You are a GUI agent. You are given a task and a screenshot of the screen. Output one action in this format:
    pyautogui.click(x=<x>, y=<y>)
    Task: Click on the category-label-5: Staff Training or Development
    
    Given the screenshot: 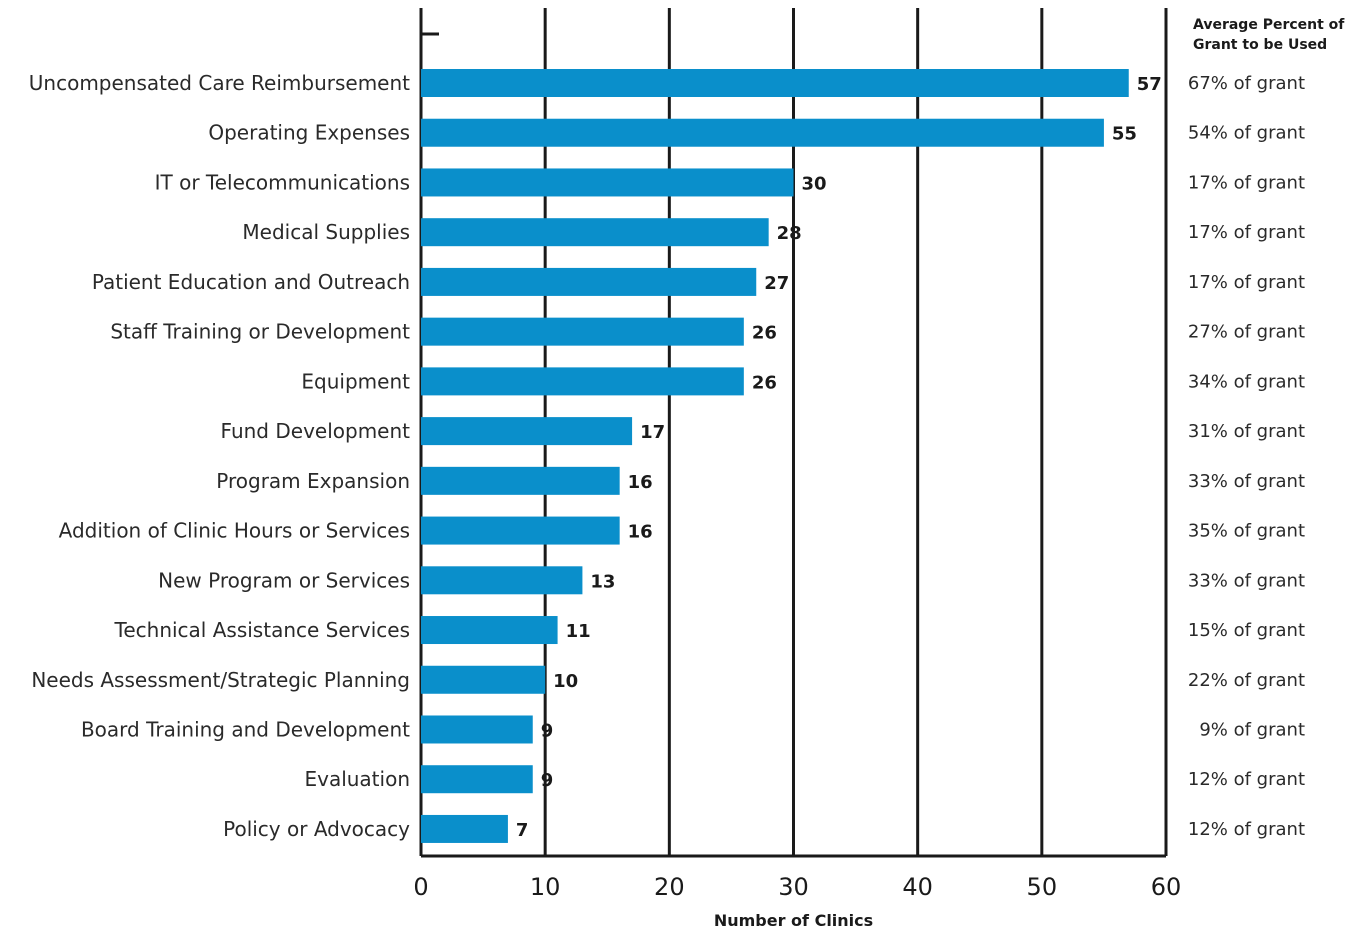 What is the action you would take?
    pyautogui.click(x=260, y=332)
    